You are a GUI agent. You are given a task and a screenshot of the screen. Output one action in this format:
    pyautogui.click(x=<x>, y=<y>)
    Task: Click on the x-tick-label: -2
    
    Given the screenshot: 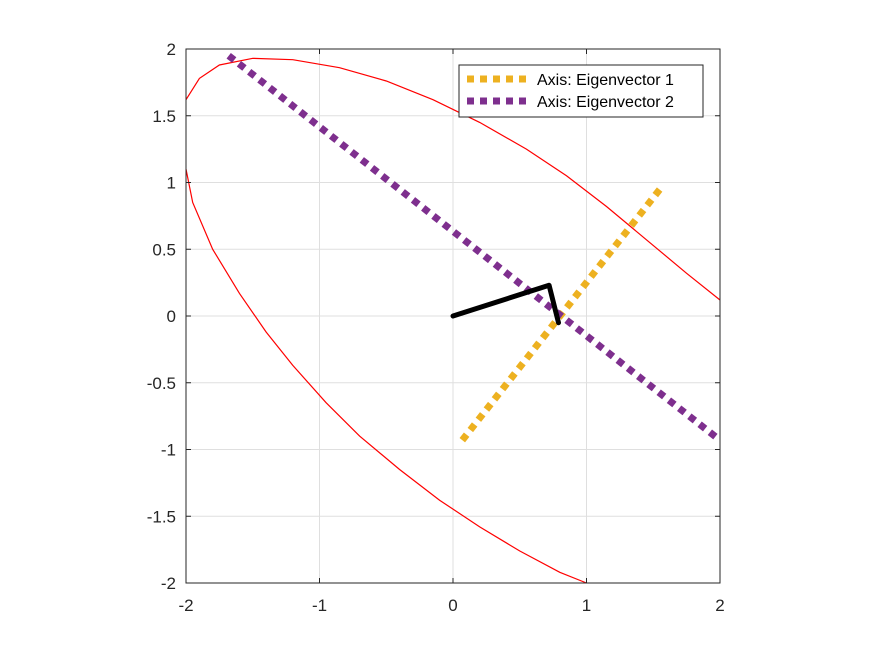 What is the action you would take?
    pyautogui.click(x=185, y=605)
    